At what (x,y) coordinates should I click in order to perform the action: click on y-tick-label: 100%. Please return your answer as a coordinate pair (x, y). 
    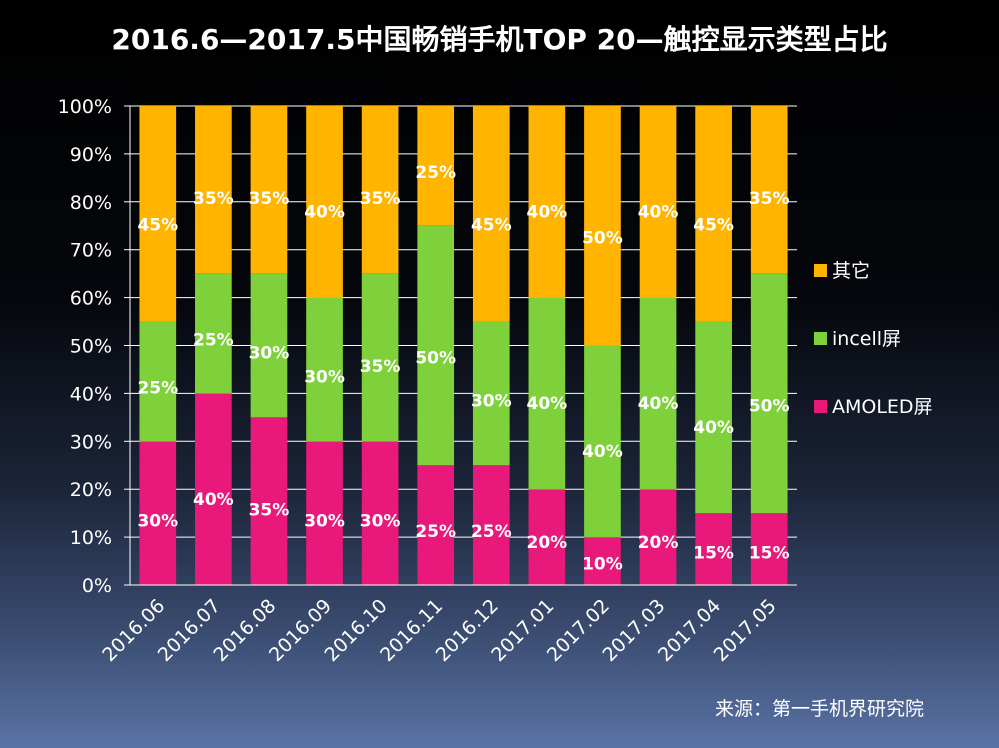
    Looking at the image, I should click on (85, 107).